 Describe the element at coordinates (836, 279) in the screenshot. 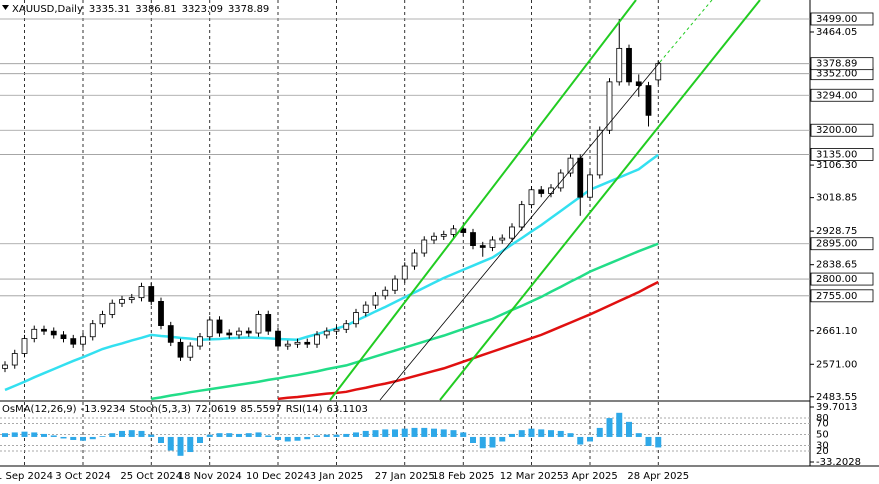

I see `level-label: 2800.00` at that location.